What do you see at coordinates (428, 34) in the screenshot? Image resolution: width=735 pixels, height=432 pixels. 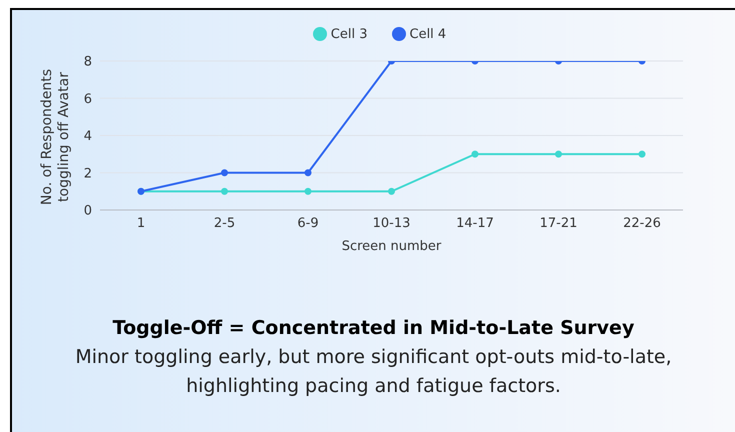 I see `legend-label: Cell 4` at bounding box center [428, 34].